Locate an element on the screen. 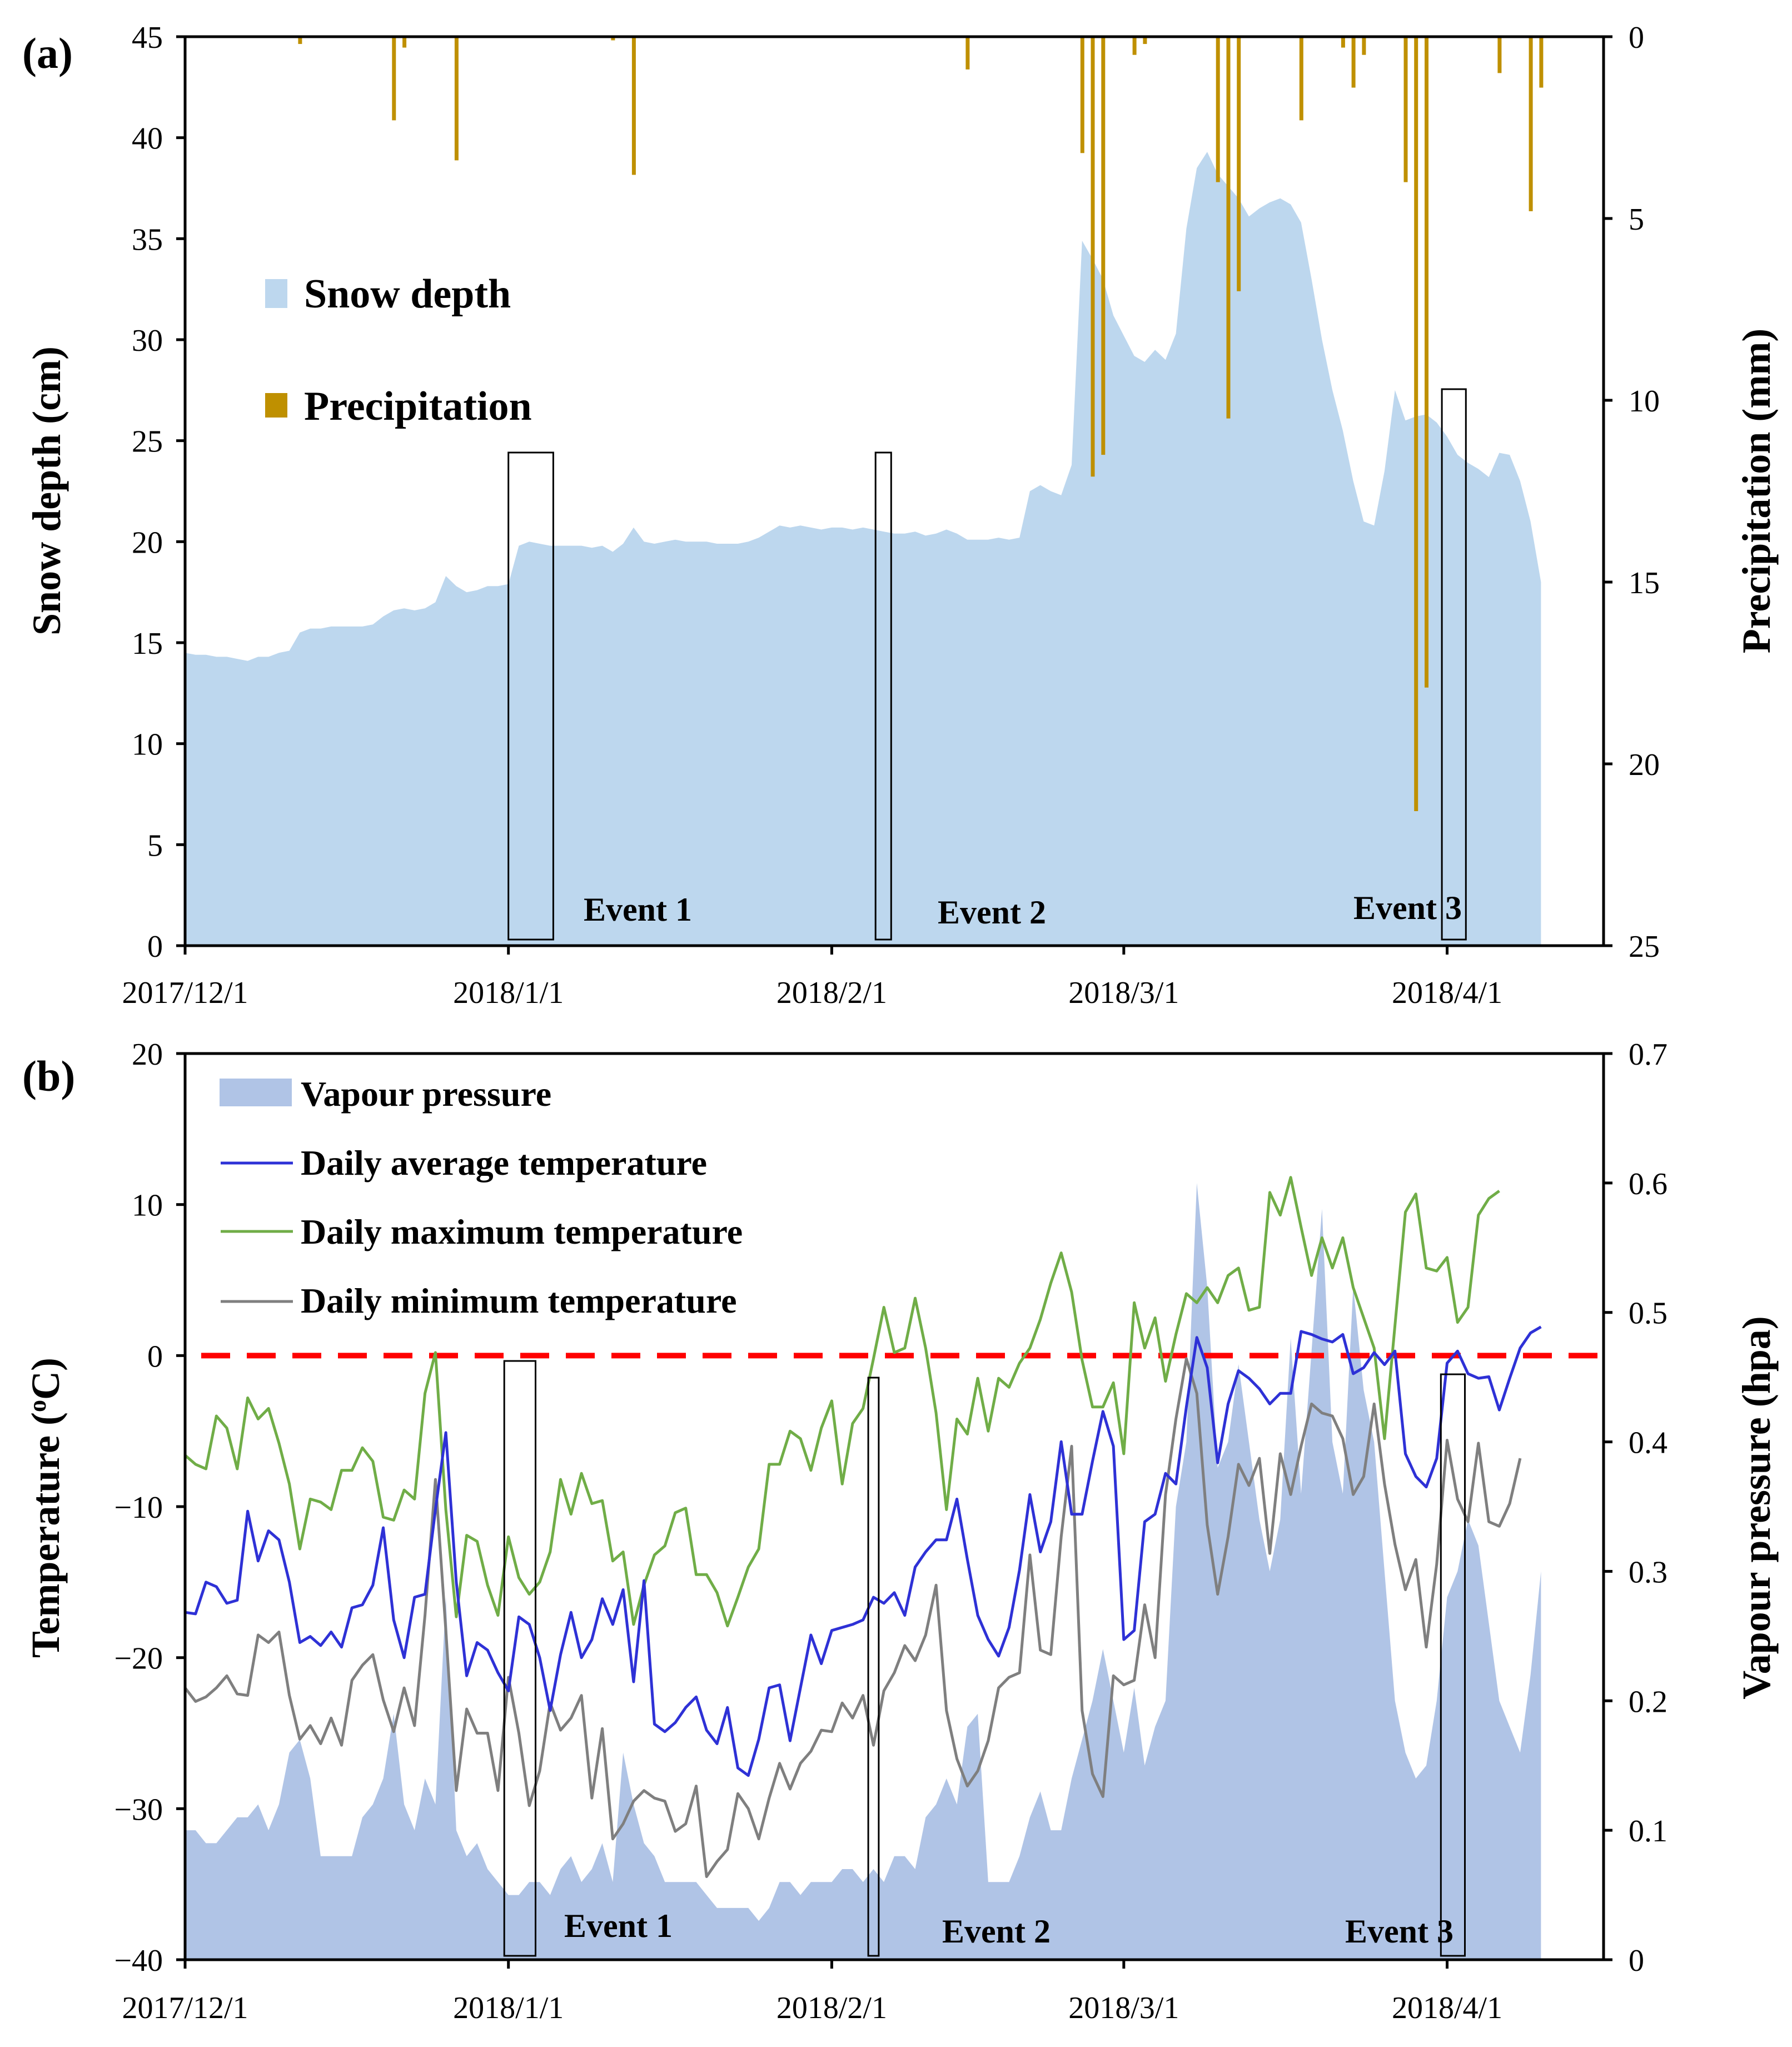 The height and width of the screenshot is (2047, 1792). y2-tick-label: 0.6 is located at coordinates (1648, 1184).